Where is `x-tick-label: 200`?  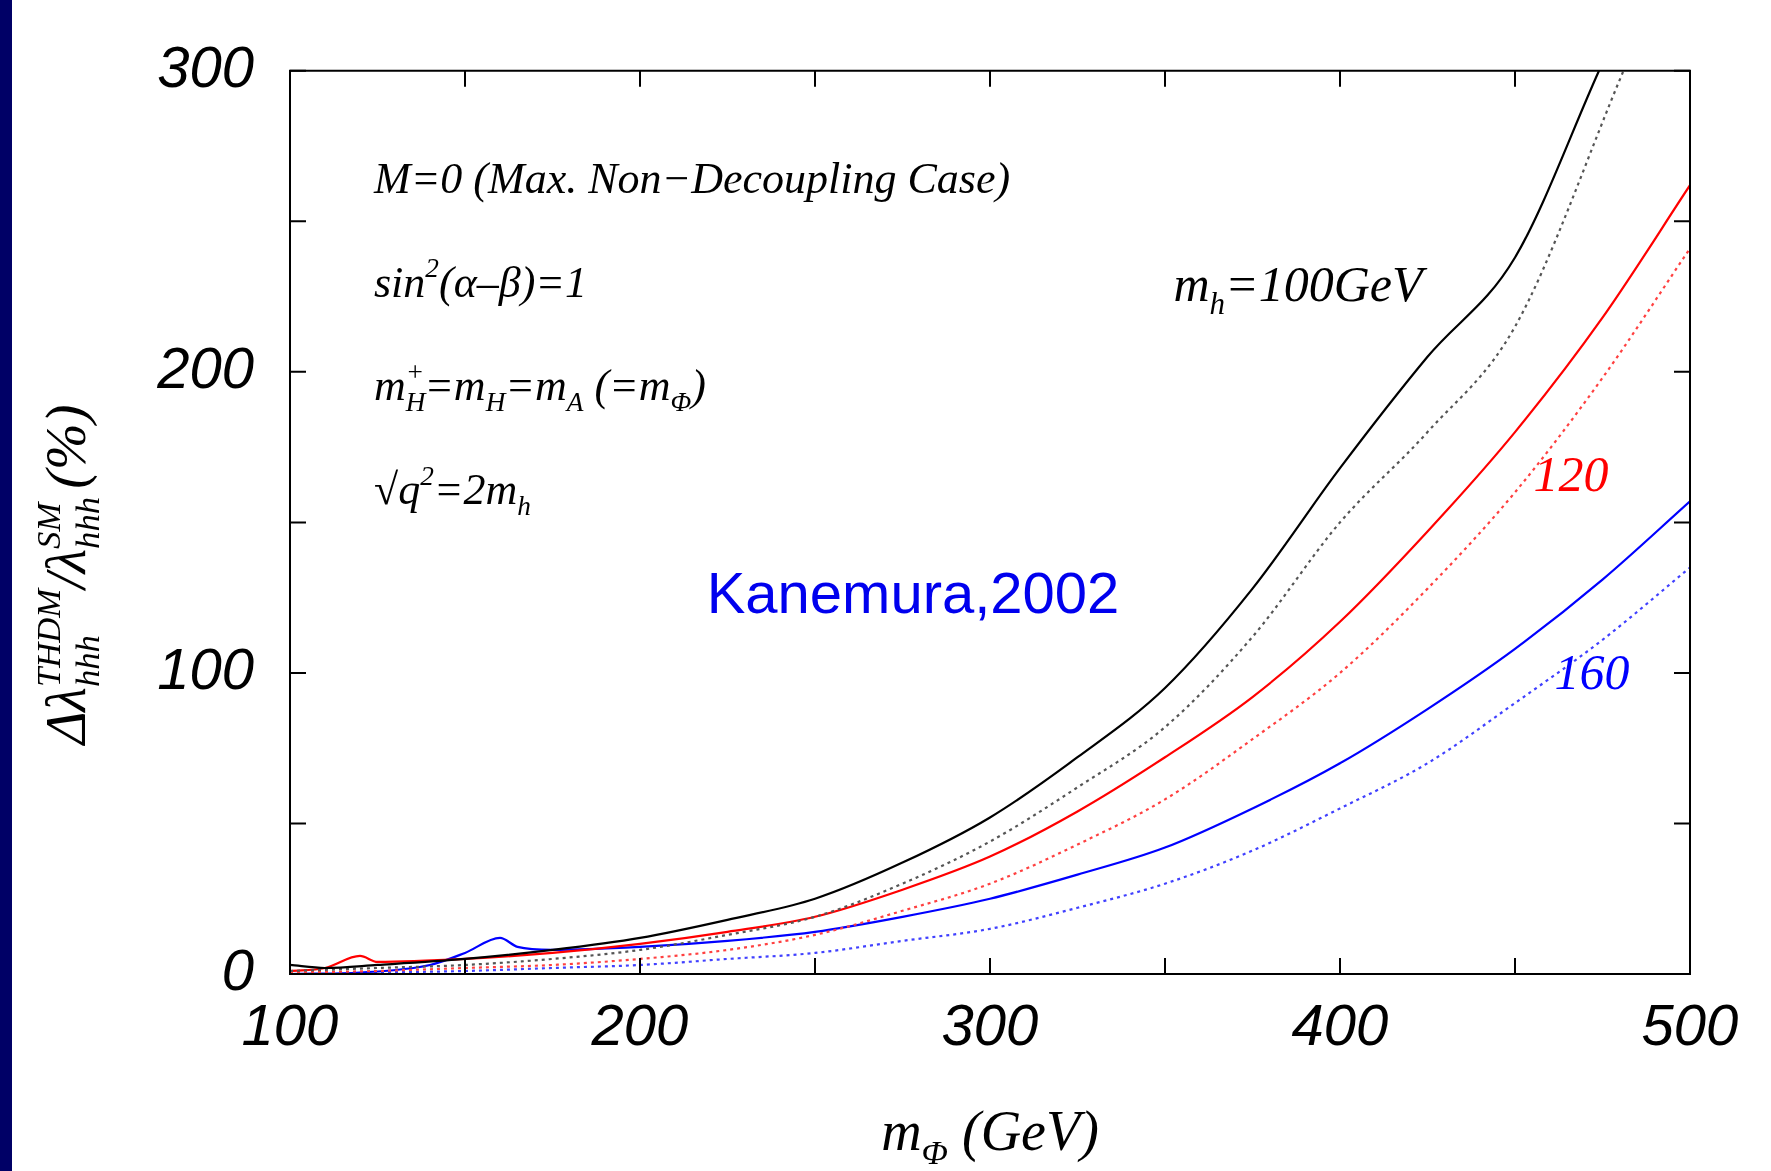 x-tick-label: 200 is located at coordinates (639, 1024).